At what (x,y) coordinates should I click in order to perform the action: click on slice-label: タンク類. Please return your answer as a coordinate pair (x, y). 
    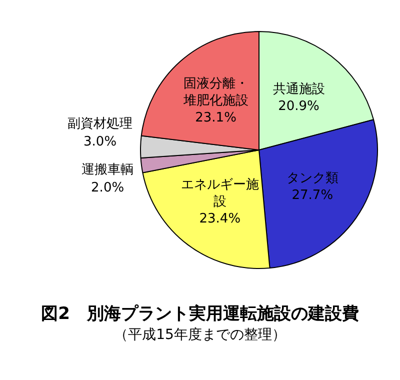
    Looking at the image, I should click on (312, 178).